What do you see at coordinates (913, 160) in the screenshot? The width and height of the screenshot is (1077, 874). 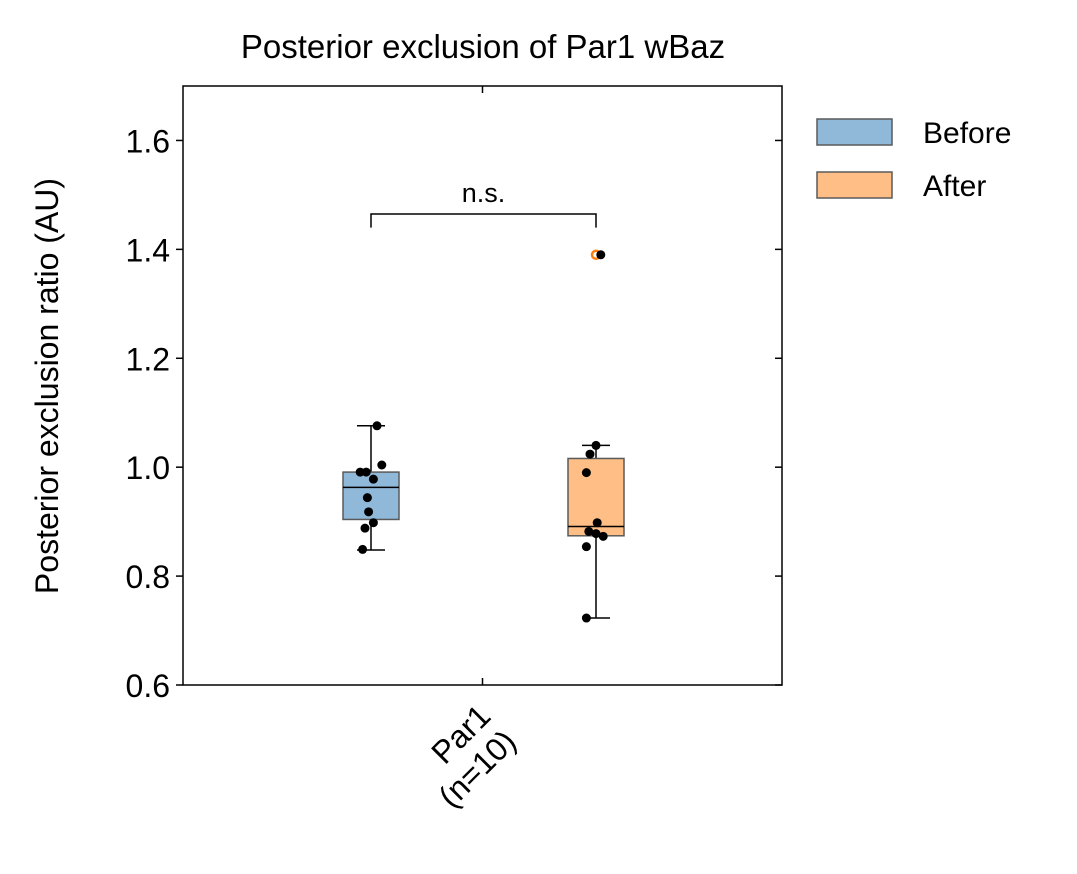 I see `legend: Before After` at bounding box center [913, 160].